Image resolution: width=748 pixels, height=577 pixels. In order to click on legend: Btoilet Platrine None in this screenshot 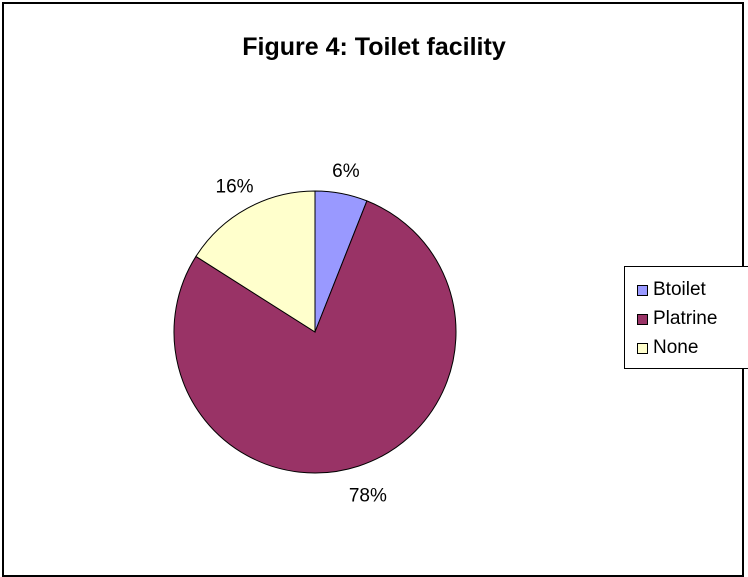, I will do `click(686, 317)`.